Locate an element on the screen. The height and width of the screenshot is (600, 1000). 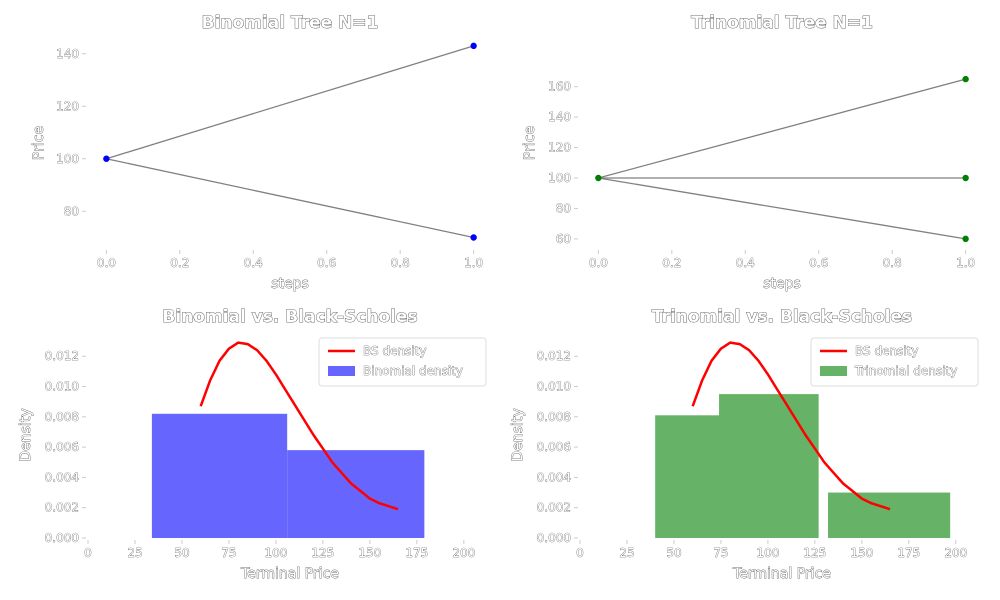
legend: BS density Binomial density is located at coordinates (402, 362).